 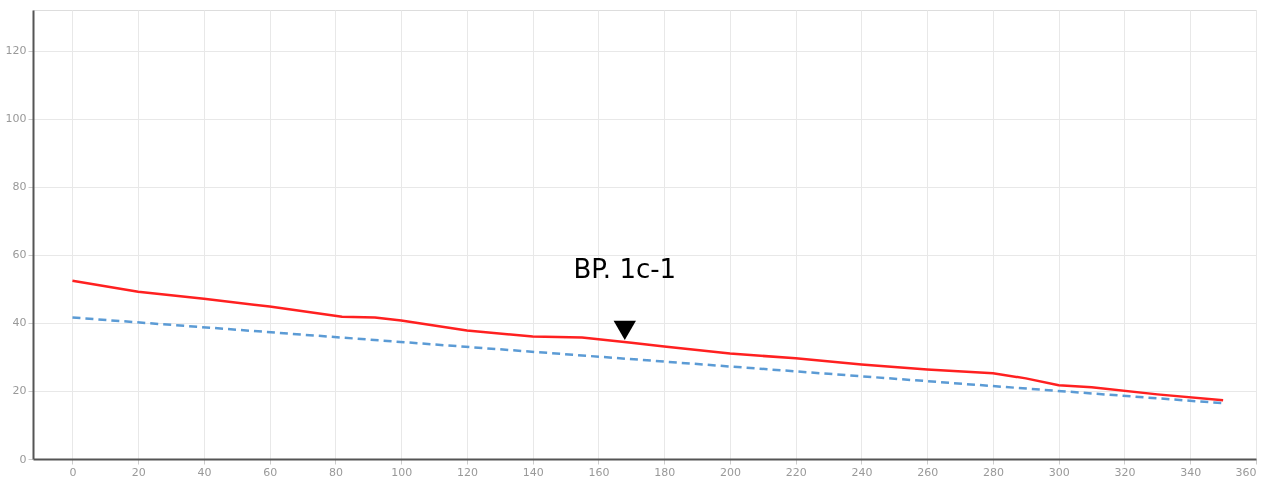 I want to click on annotation: BP. 1c-1, so click(x=625, y=269).